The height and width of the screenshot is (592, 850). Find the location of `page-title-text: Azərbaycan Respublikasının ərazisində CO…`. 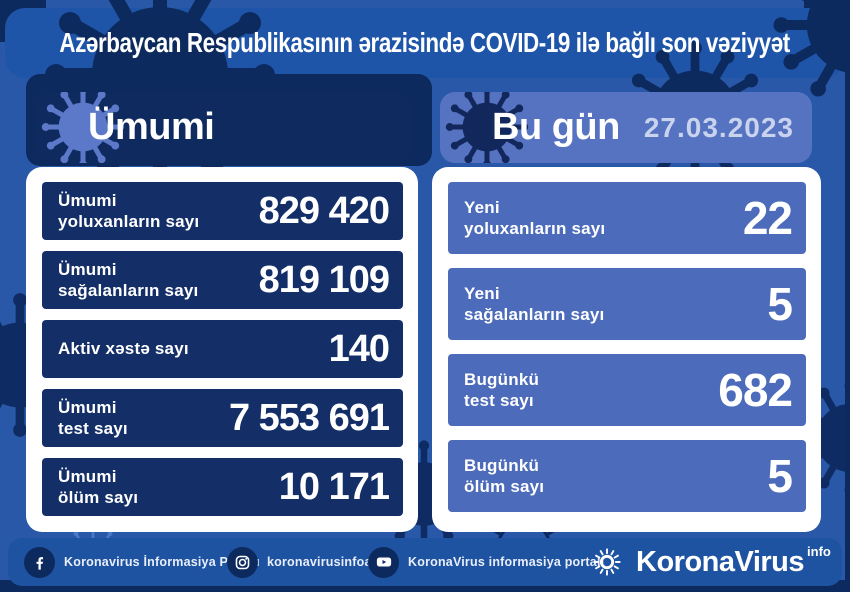

page-title-text: Azərbaycan Respublikasının ərazisində CO… is located at coordinates (425, 42).